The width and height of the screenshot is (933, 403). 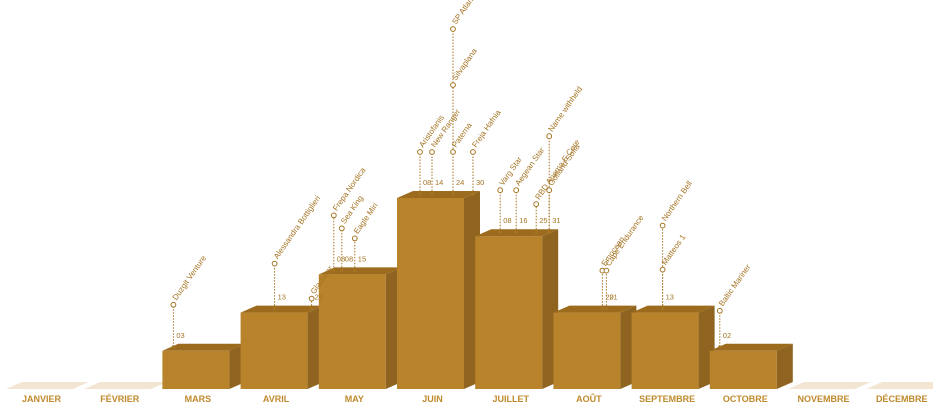 I want to click on bar-front-mars, so click(x=196, y=369).